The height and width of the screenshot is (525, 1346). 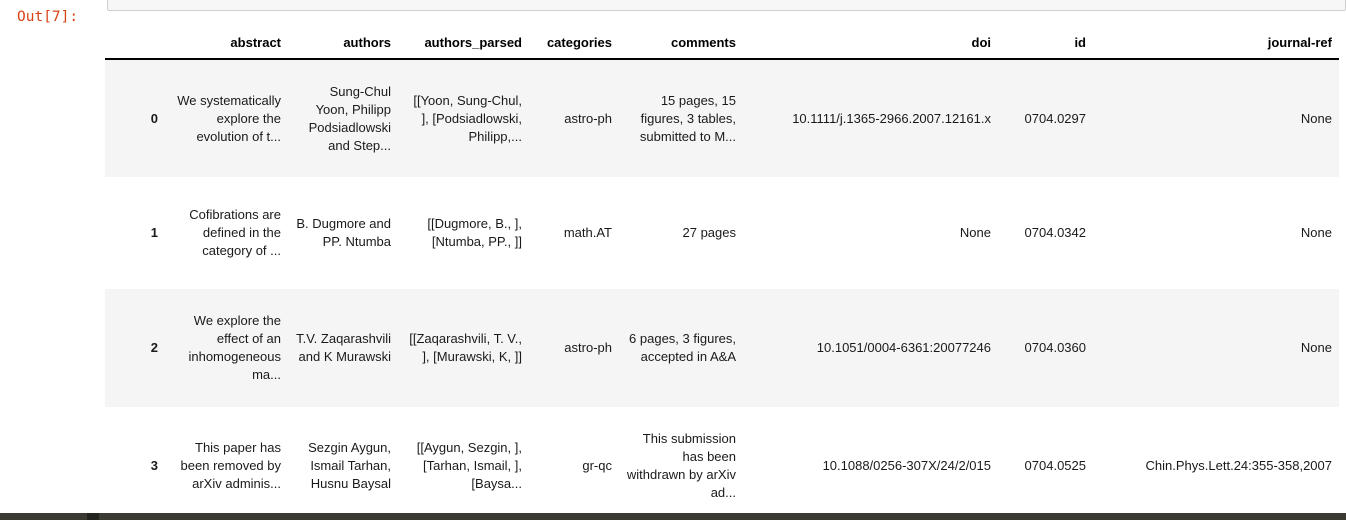 I want to click on cell-id: 0704.0360, so click(x=1055, y=347).